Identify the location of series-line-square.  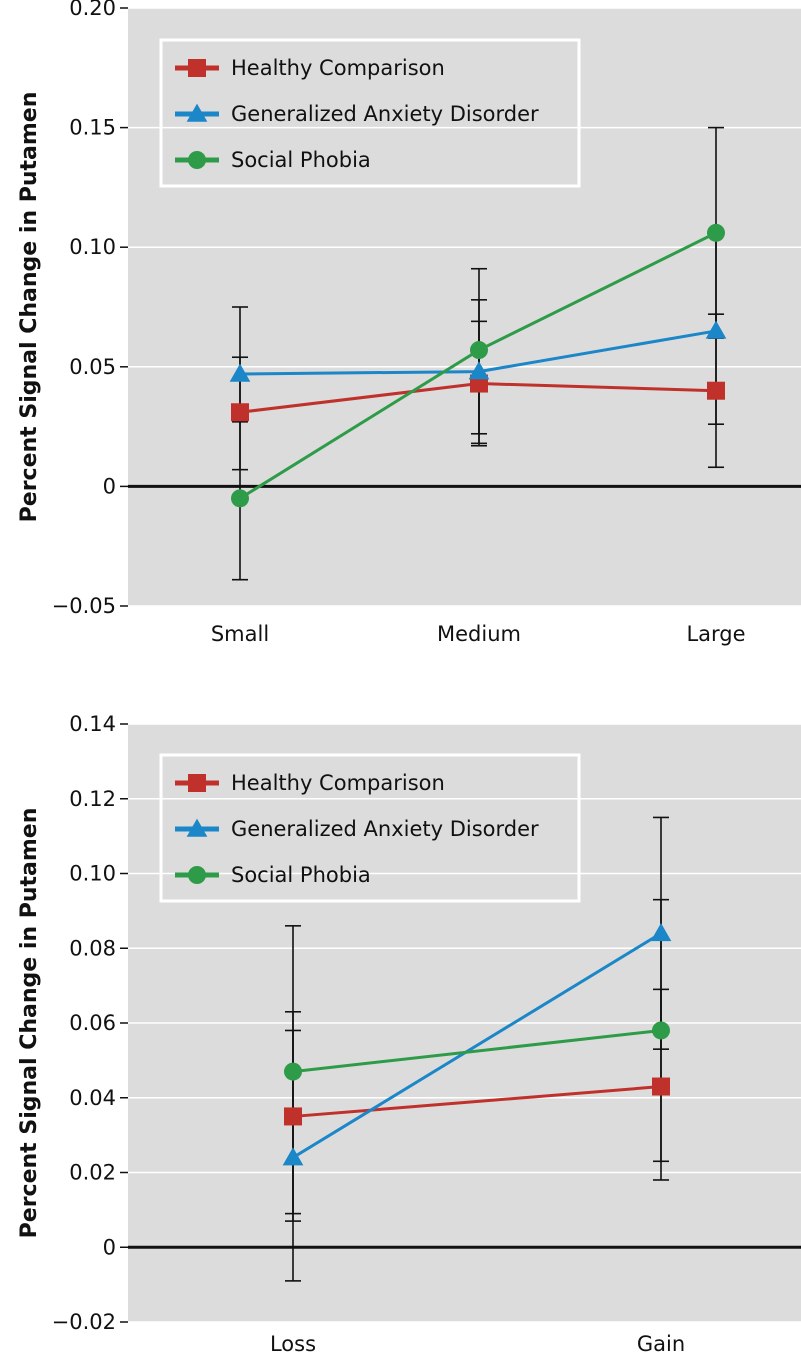
(477, 1101).